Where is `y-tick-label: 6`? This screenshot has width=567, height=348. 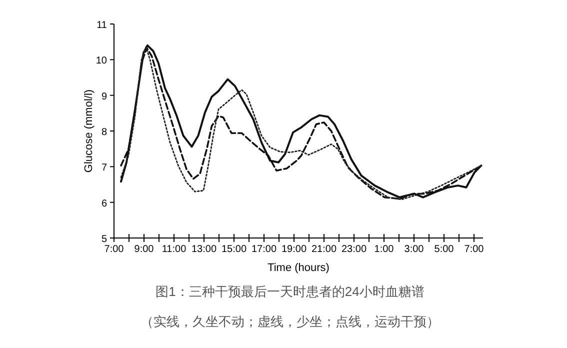
y-tick-label: 6 is located at coordinates (104, 204).